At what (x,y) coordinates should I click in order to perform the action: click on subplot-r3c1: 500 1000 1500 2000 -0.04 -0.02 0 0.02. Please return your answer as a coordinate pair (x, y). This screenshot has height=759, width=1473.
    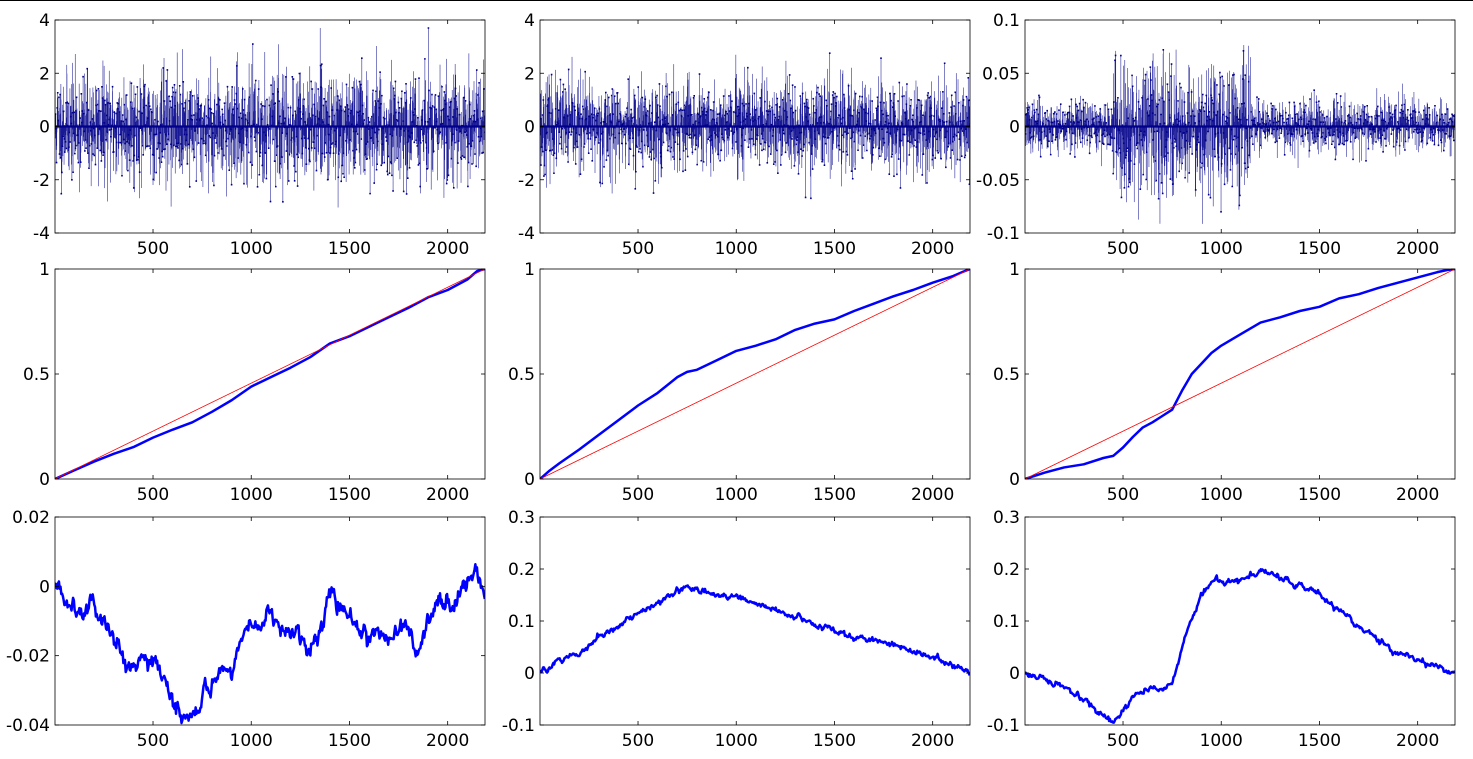
    Looking at the image, I should click on (246, 629).